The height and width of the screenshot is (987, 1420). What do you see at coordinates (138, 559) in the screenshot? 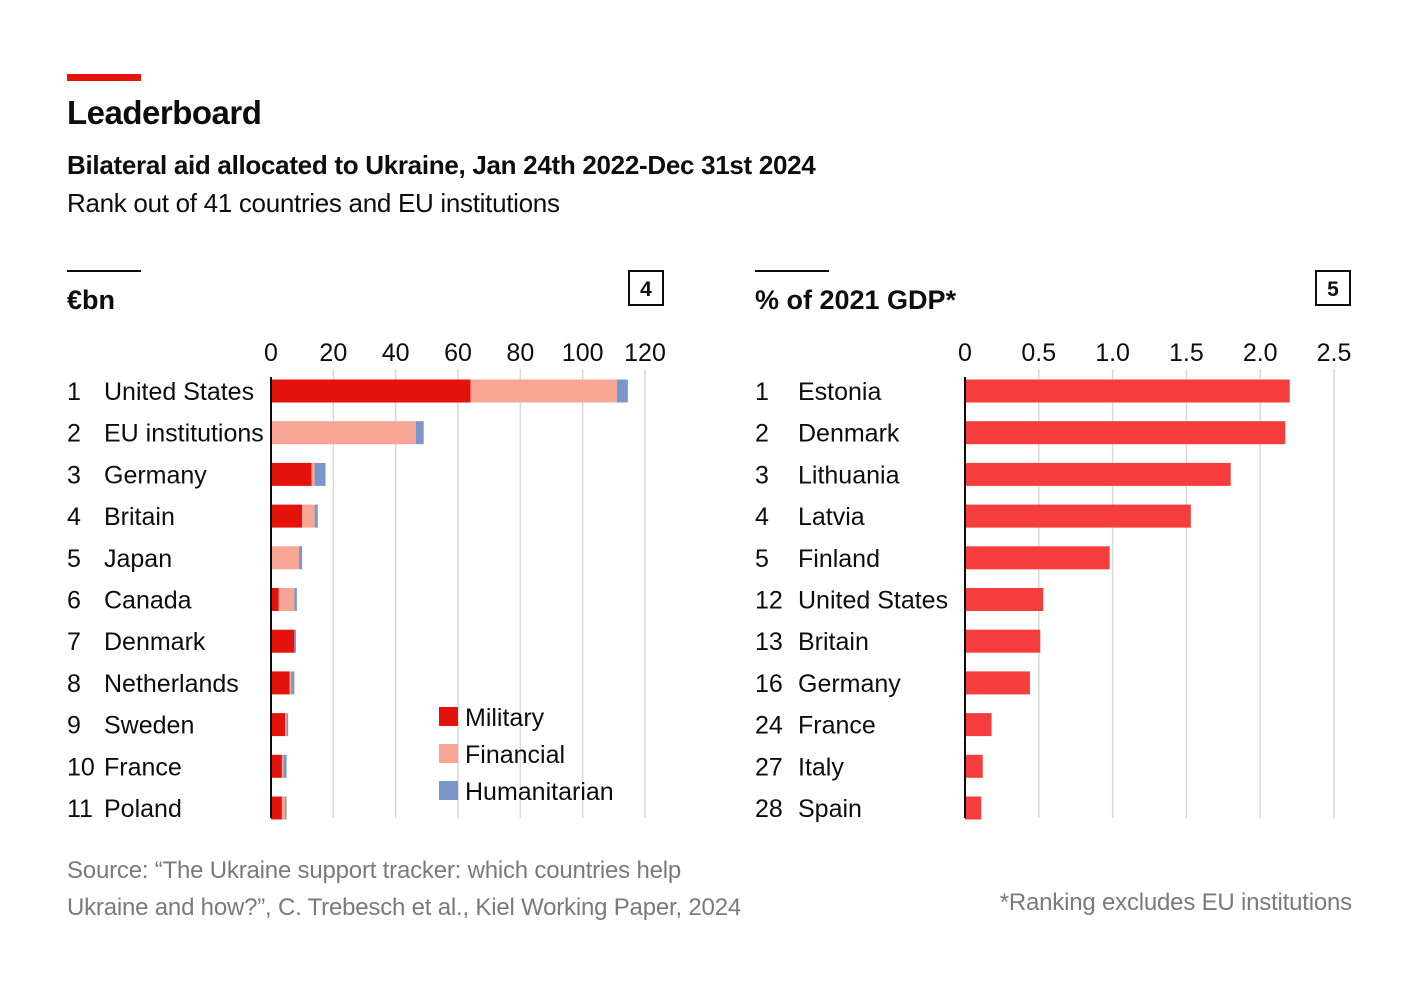
I see `category-label: Japan` at bounding box center [138, 559].